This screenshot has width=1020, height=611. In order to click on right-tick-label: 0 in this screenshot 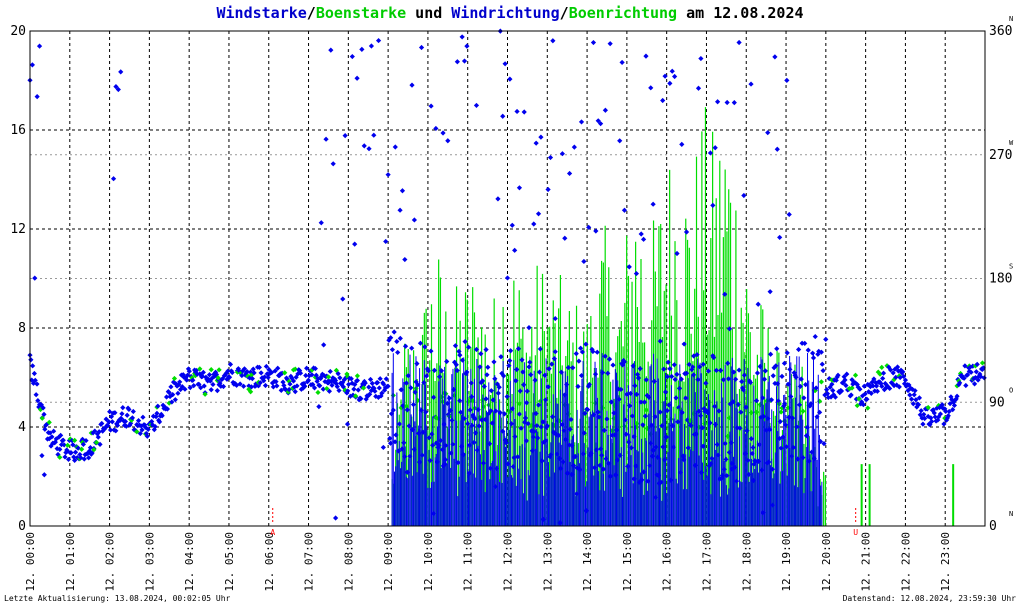, I will do `click(993, 526)`.